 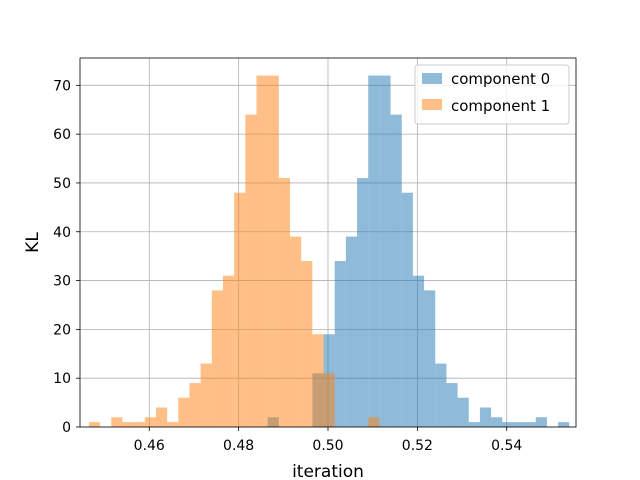 What do you see at coordinates (62, 135) in the screenshot?
I see `y-tick-label: 60` at bounding box center [62, 135].